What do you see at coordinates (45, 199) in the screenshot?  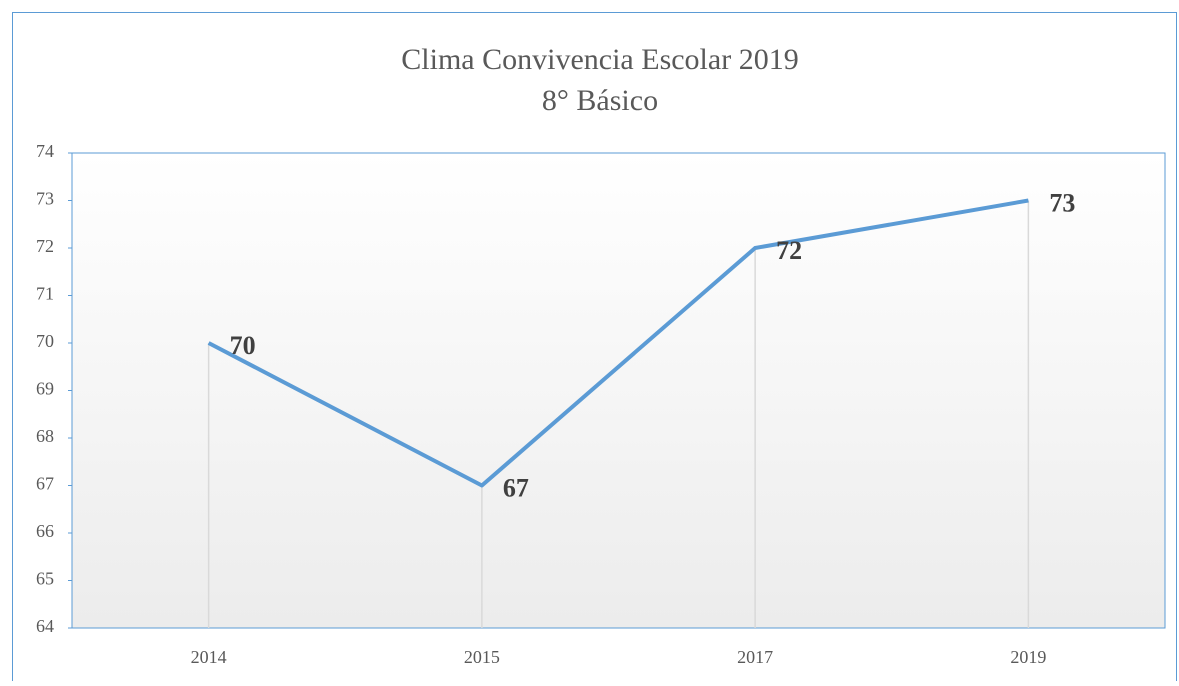 I see `y-tick-label: 73` at bounding box center [45, 199].